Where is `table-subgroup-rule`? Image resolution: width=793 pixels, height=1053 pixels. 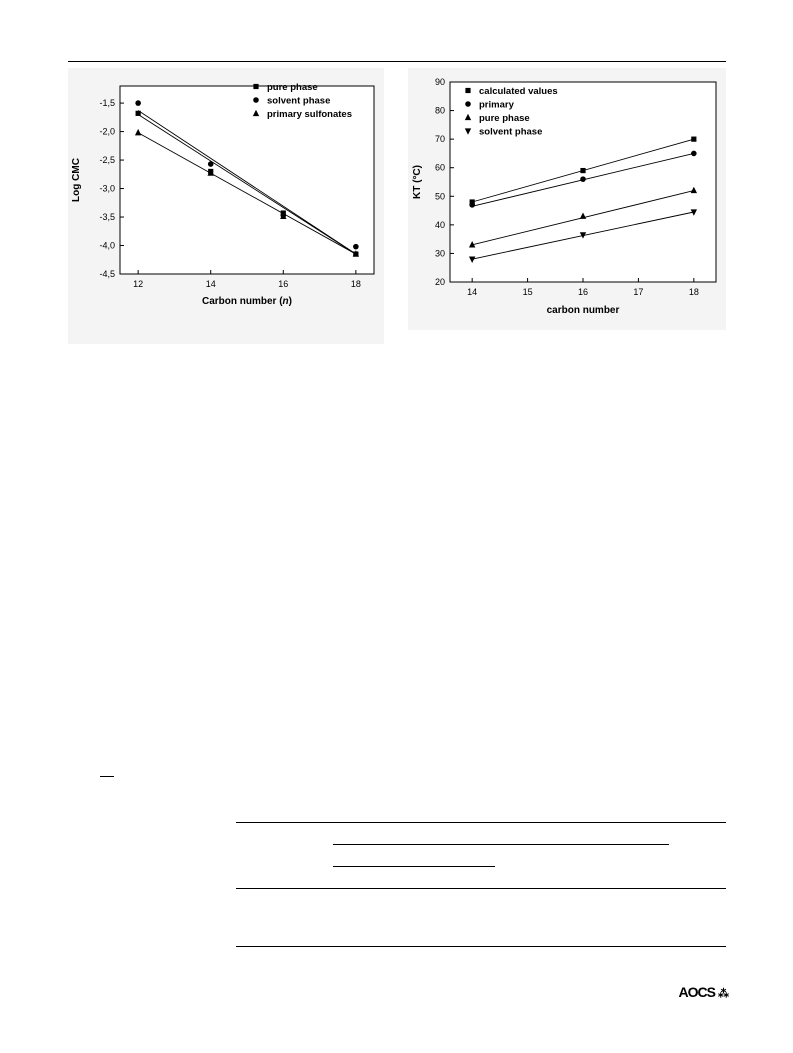 table-subgroup-rule is located at coordinates (414, 866).